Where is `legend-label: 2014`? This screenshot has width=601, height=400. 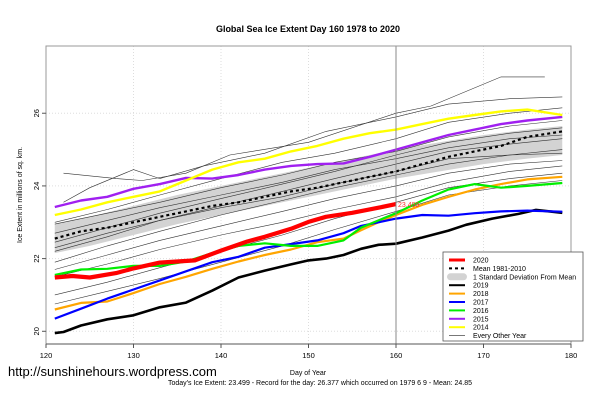 legend-label: 2014 is located at coordinates (481, 328).